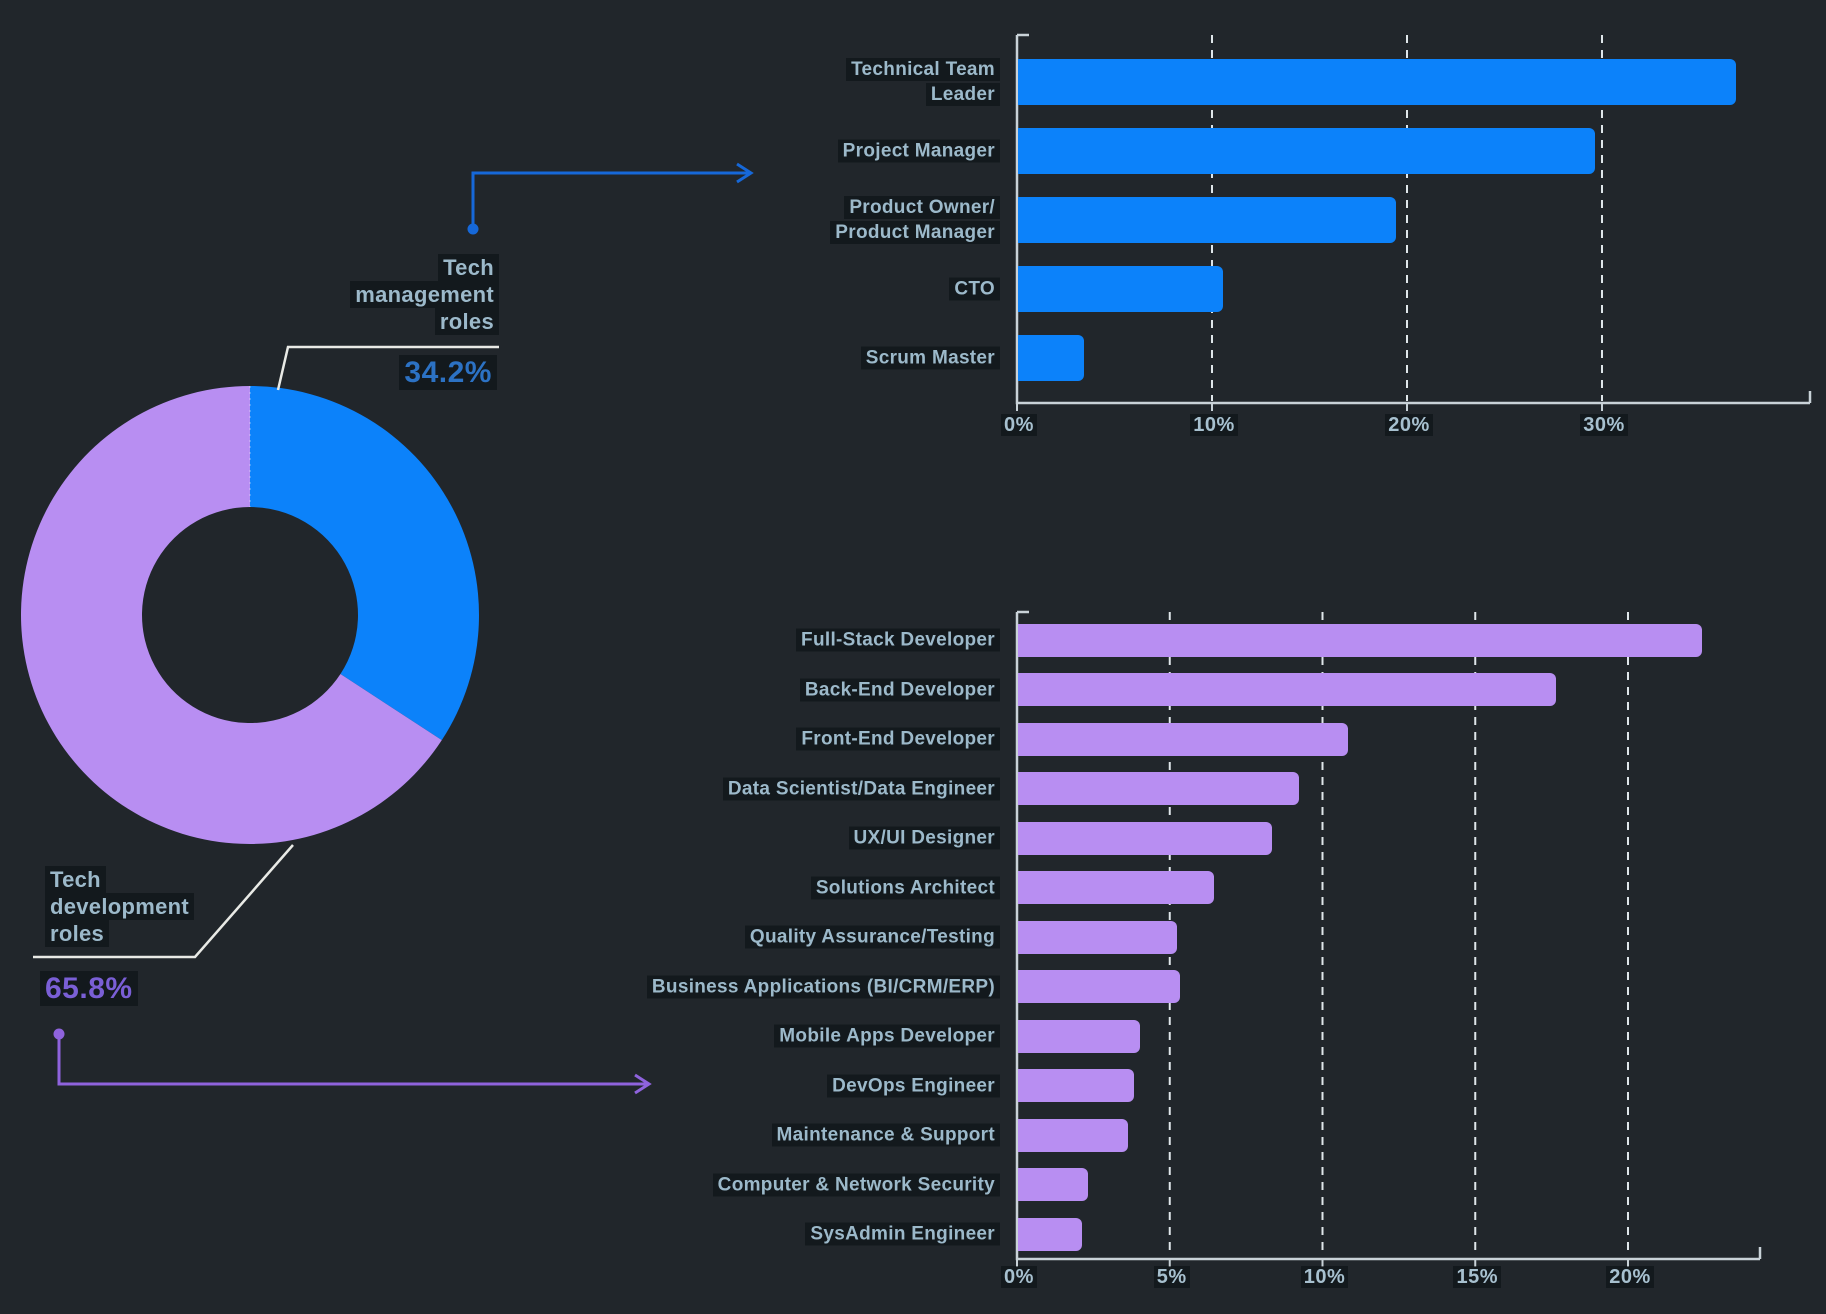 The width and height of the screenshot is (1826, 1314). I want to click on x-tick-label-development-roles-bar-1: 5%, so click(1172, 1277).